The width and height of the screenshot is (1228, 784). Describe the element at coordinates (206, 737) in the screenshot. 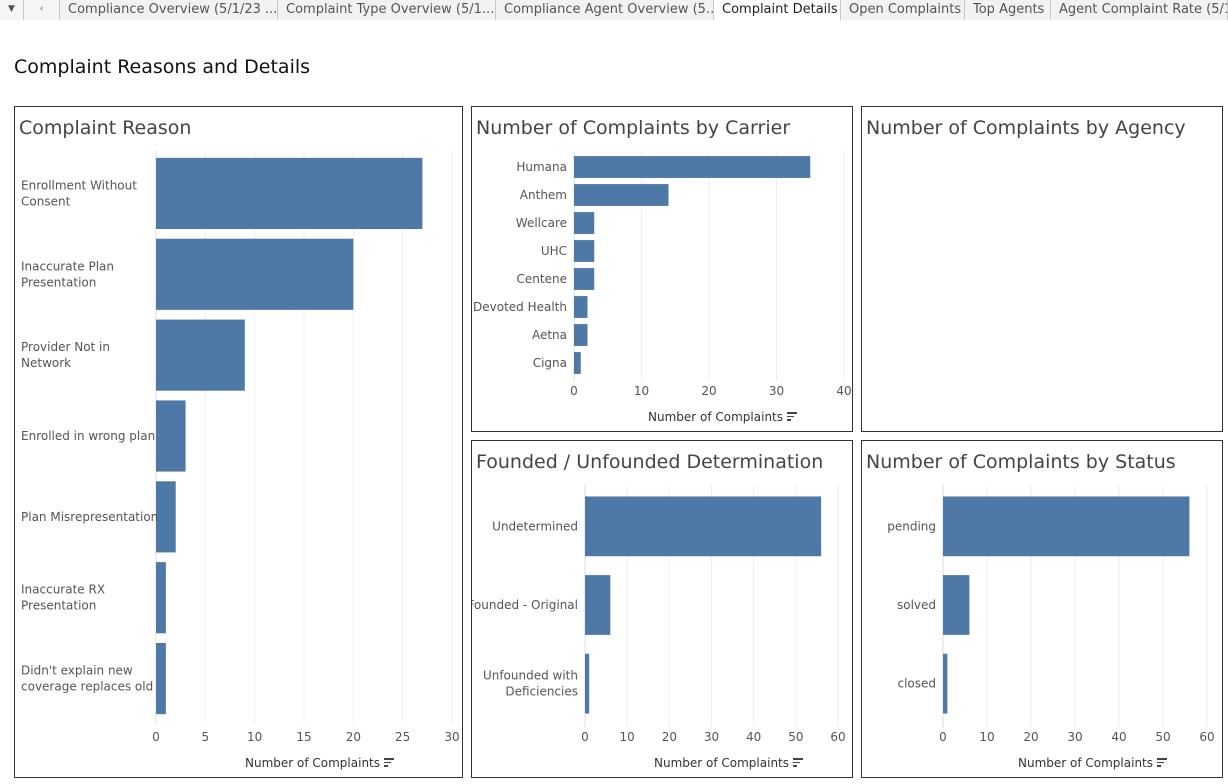

I see `x-tick-label: 5` at that location.